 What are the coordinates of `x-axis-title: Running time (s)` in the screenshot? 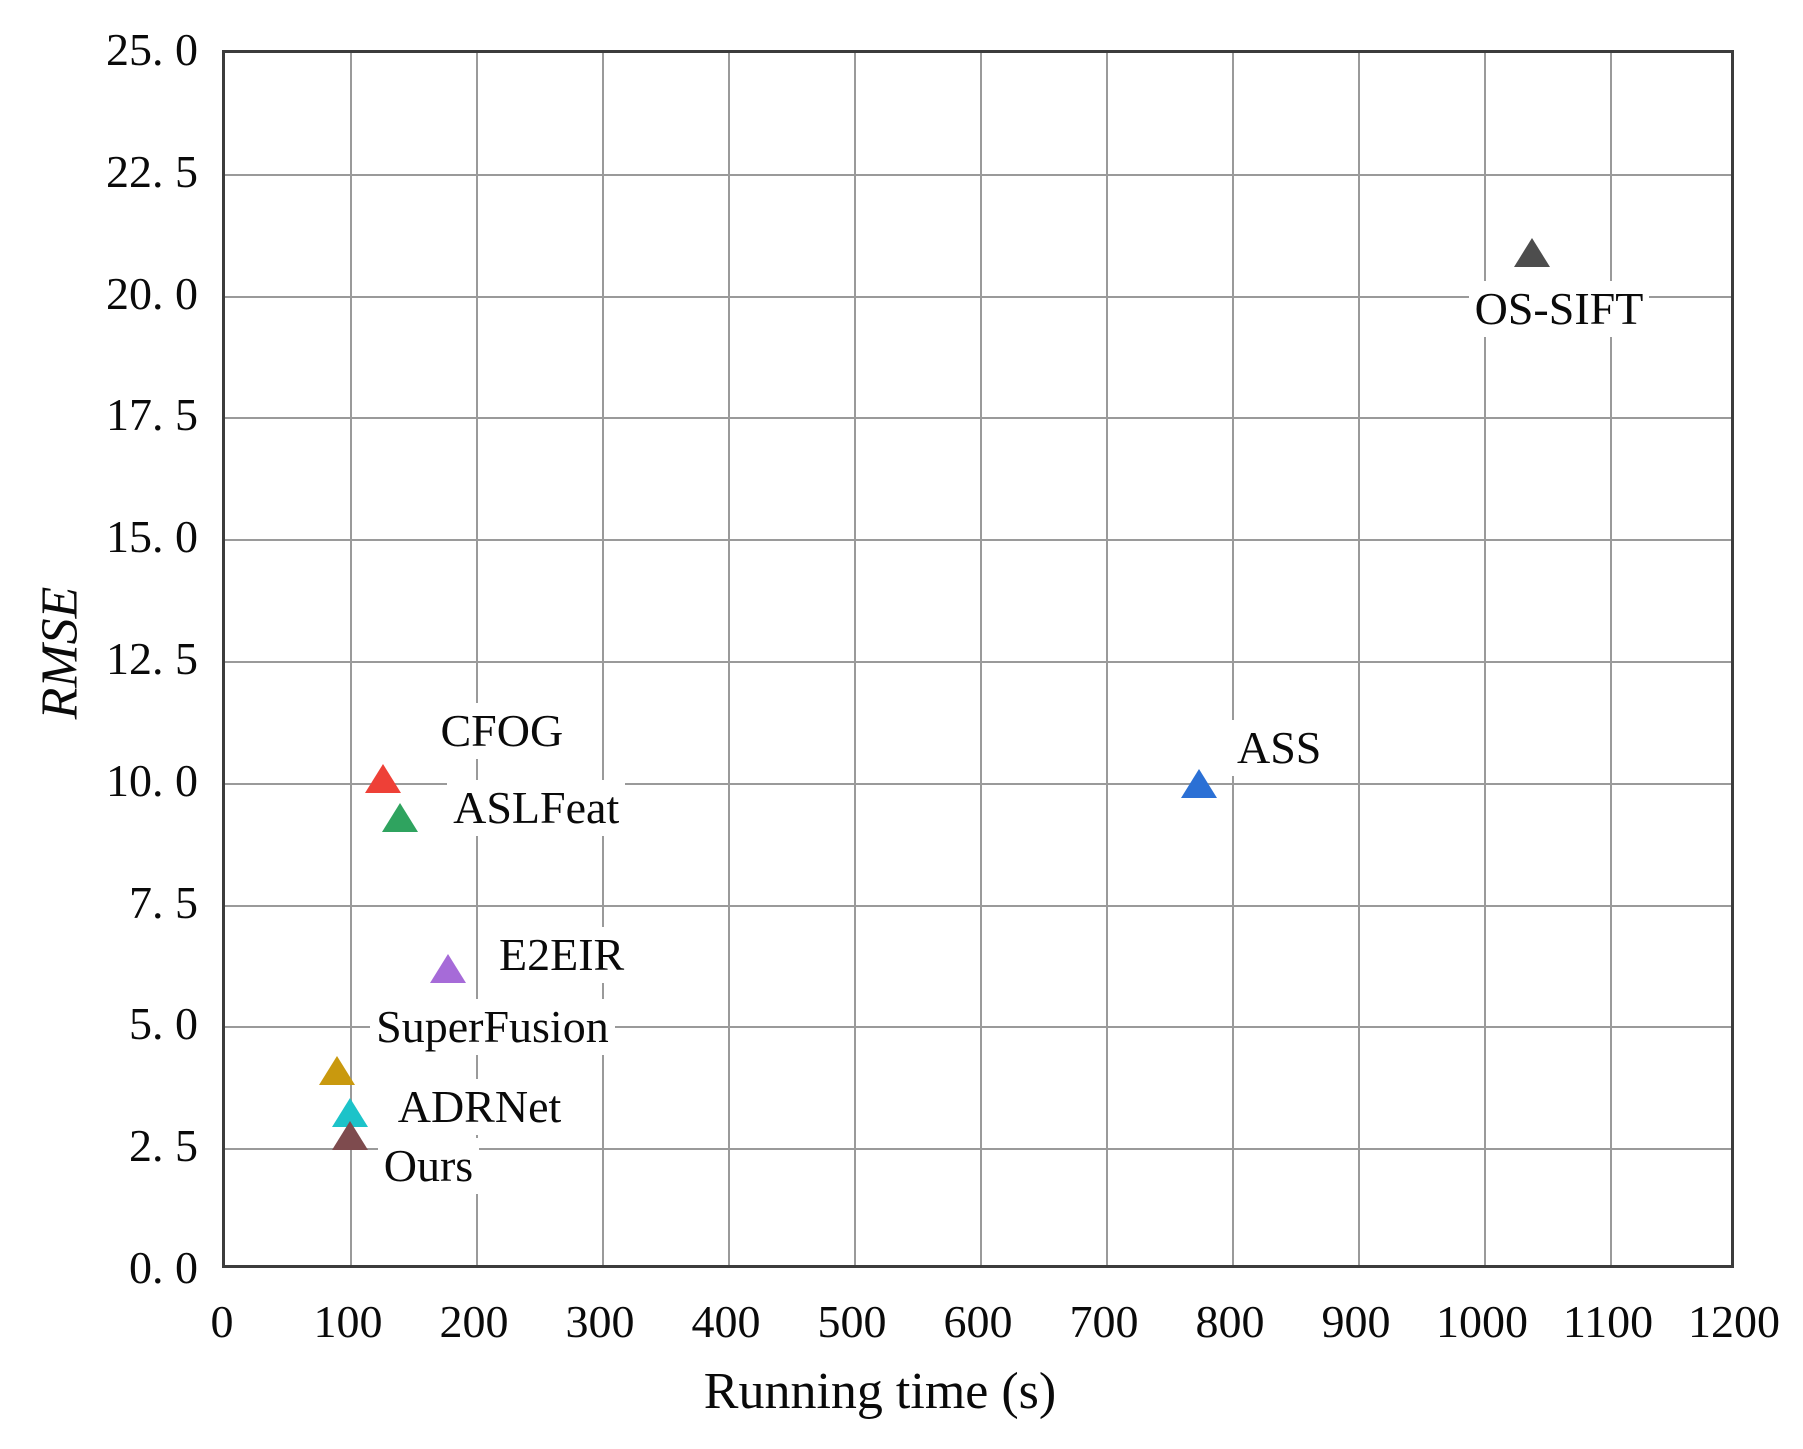 It's located at (880, 1391).